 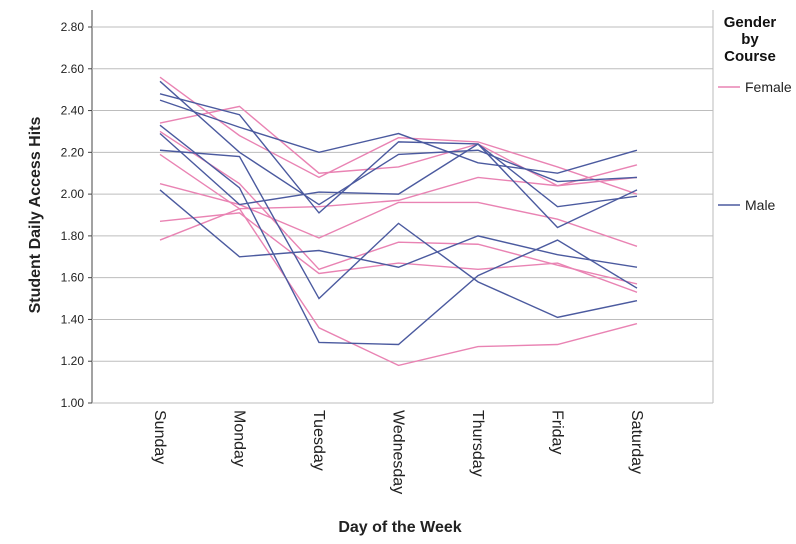 I want to click on y-tick-label: 2.40, so click(x=73, y=111).